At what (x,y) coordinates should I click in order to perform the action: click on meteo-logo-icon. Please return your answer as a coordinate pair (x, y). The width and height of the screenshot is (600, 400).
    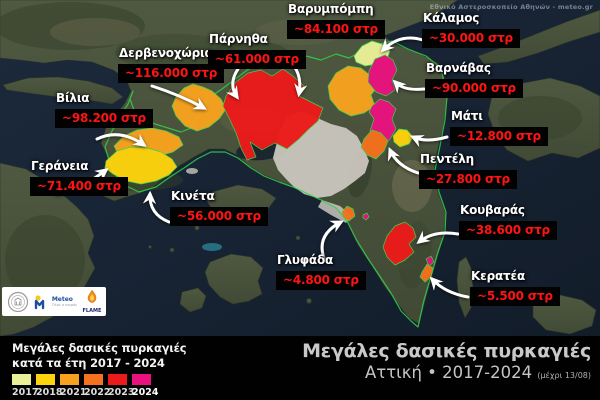
    Looking at the image, I should click on (39, 301).